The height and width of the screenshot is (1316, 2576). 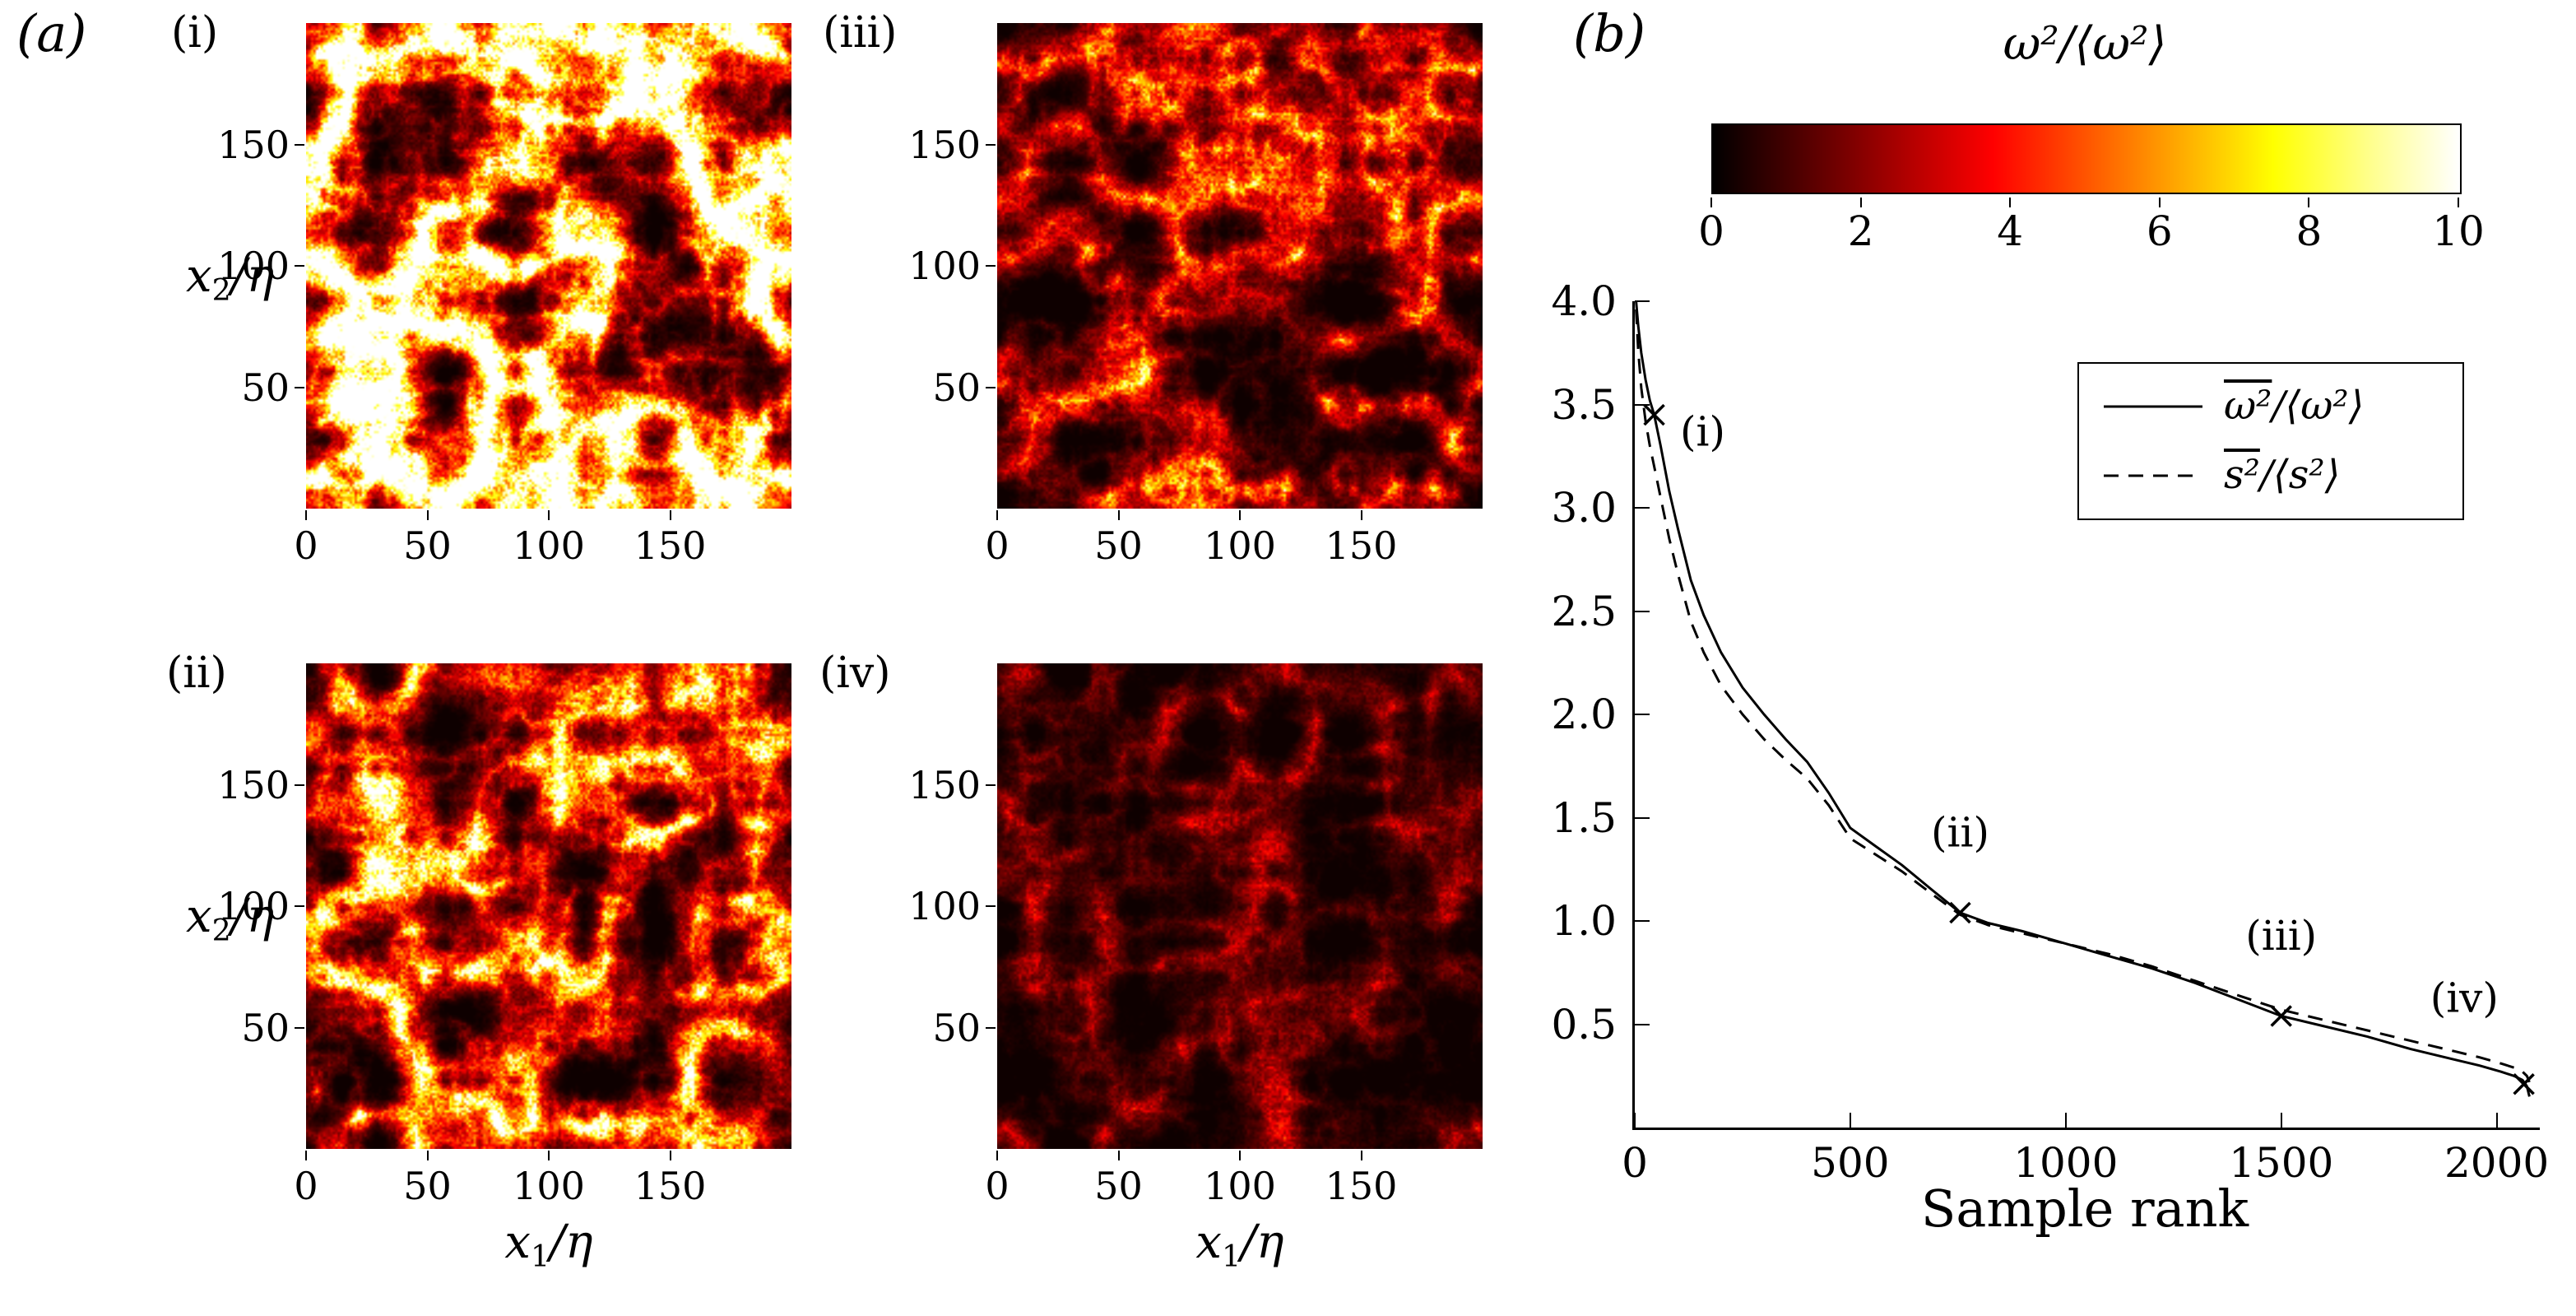 I want to click on panel-b-label: (b), so click(x=1609, y=33).